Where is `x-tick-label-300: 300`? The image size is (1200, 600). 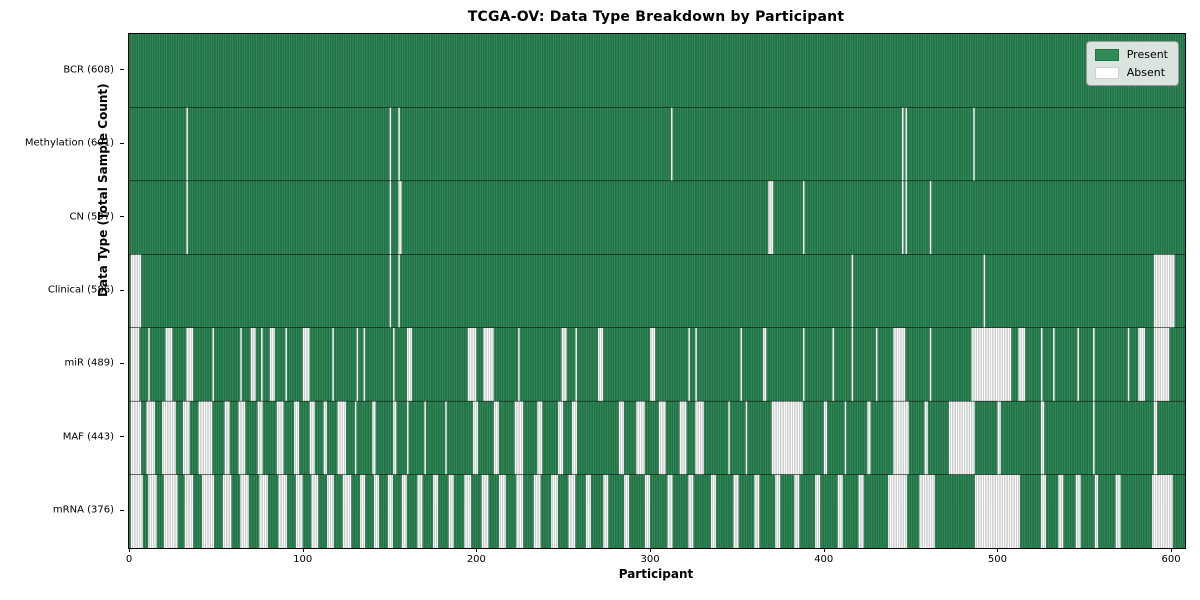
x-tick-label-300: 300 is located at coordinates (650, 559).